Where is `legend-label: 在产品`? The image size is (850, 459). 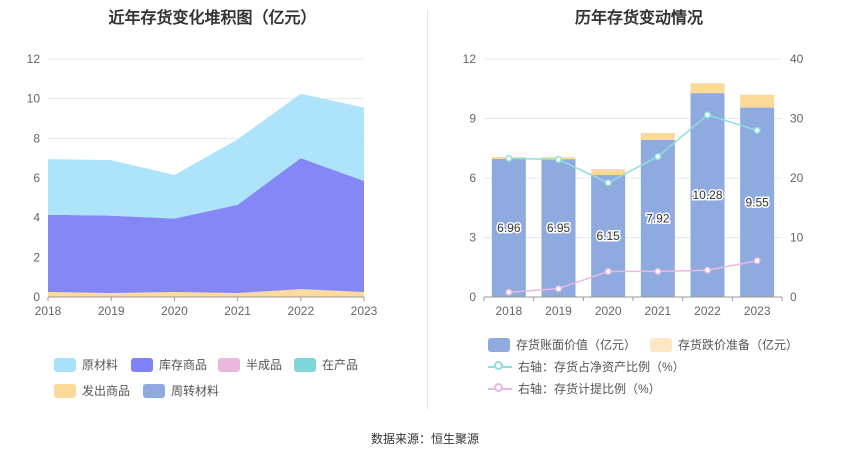
legend-label: 在产品 is located at coordinates (340, 365).